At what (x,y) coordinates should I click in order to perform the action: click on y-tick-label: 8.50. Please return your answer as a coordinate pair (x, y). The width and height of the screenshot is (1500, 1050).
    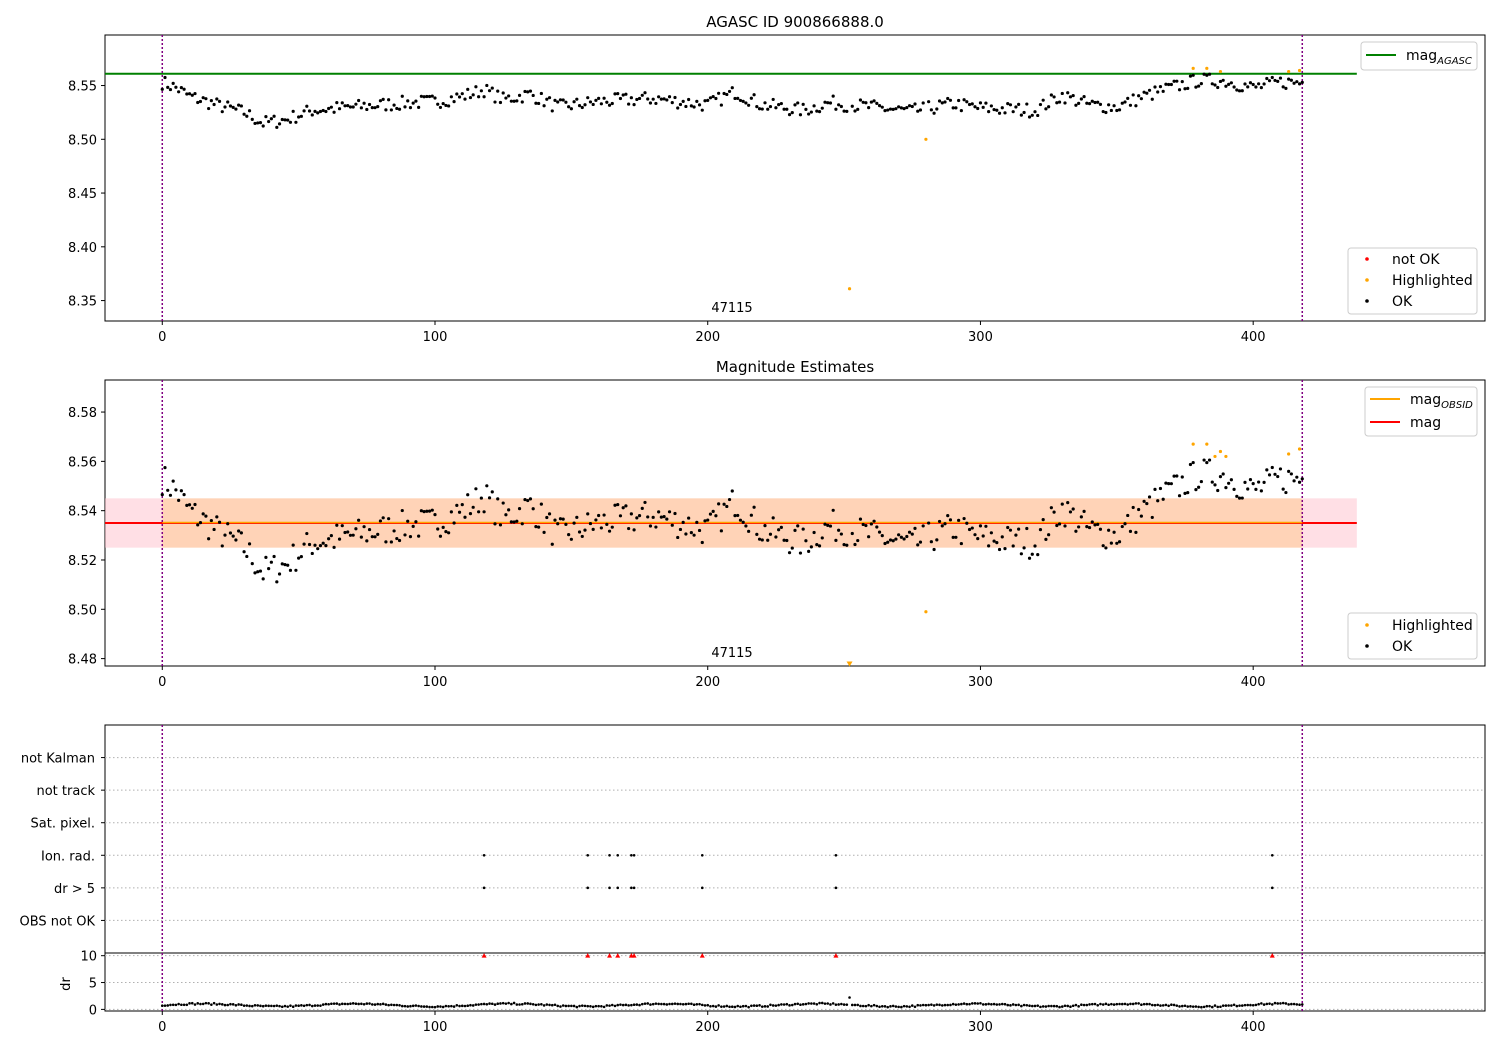
    Looking at the image, I should click on (82, 140).